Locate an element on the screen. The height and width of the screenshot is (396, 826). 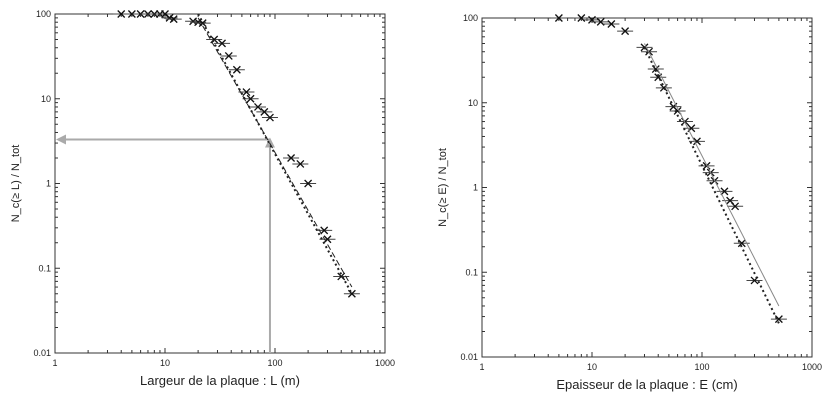
horizontal-arrow-head is located at coordinates (61, 139).